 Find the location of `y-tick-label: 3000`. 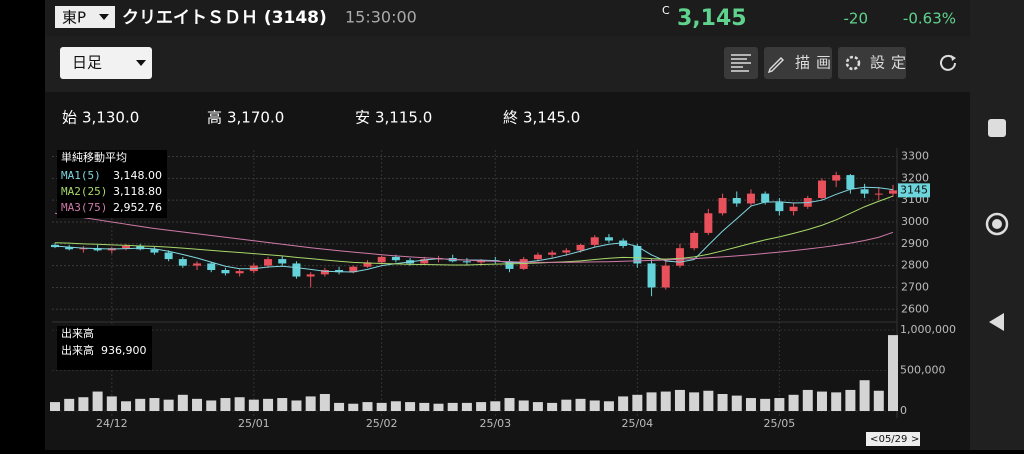

y-tick-label: 3000 is located at coordinates (915, 221).